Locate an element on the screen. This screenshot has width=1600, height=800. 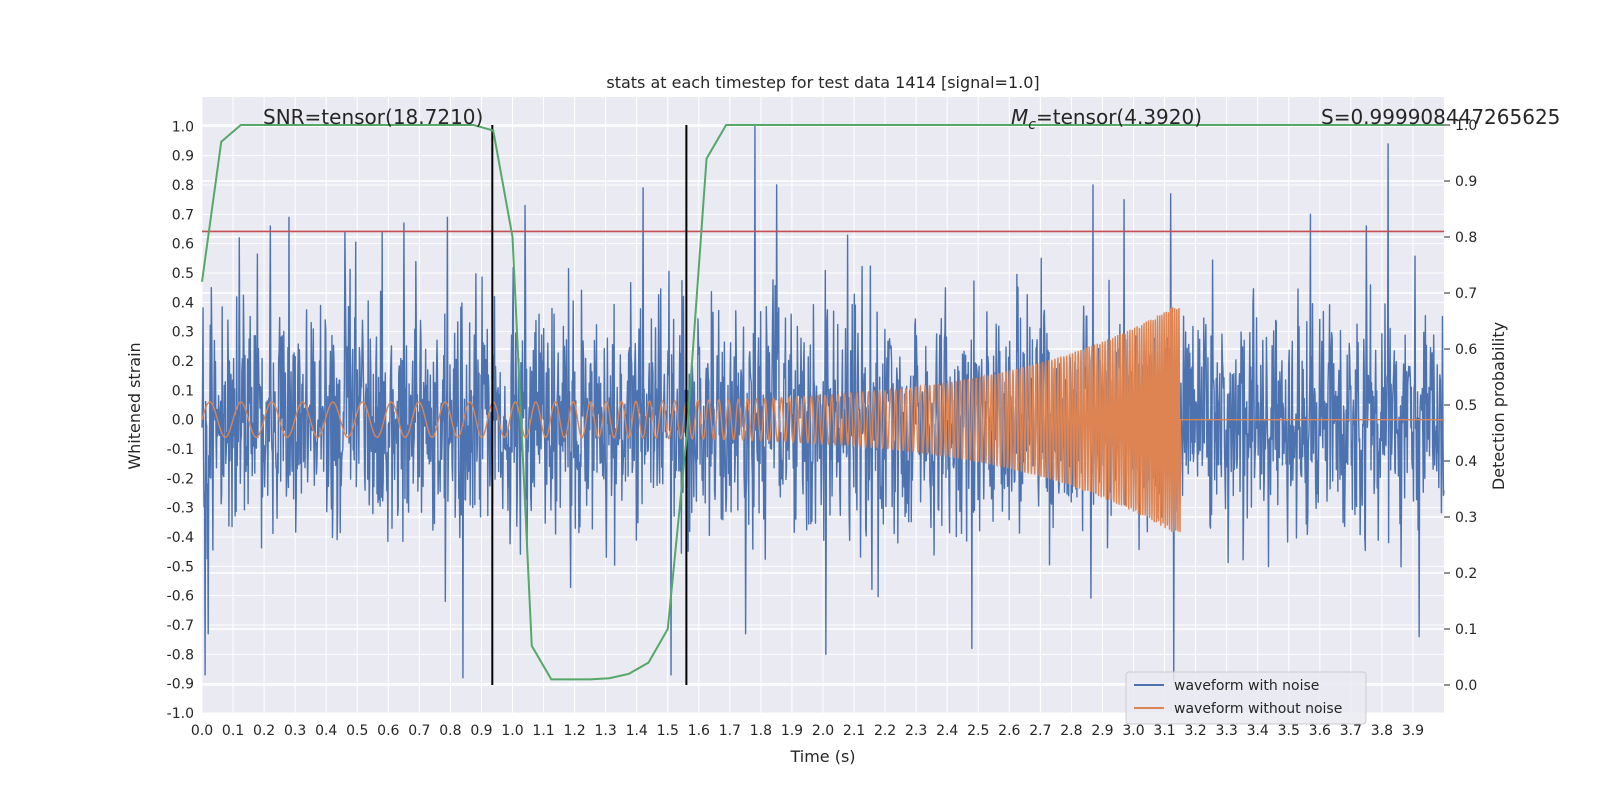
x-tick-label: 0.9 is located at coordinates (481, 731).